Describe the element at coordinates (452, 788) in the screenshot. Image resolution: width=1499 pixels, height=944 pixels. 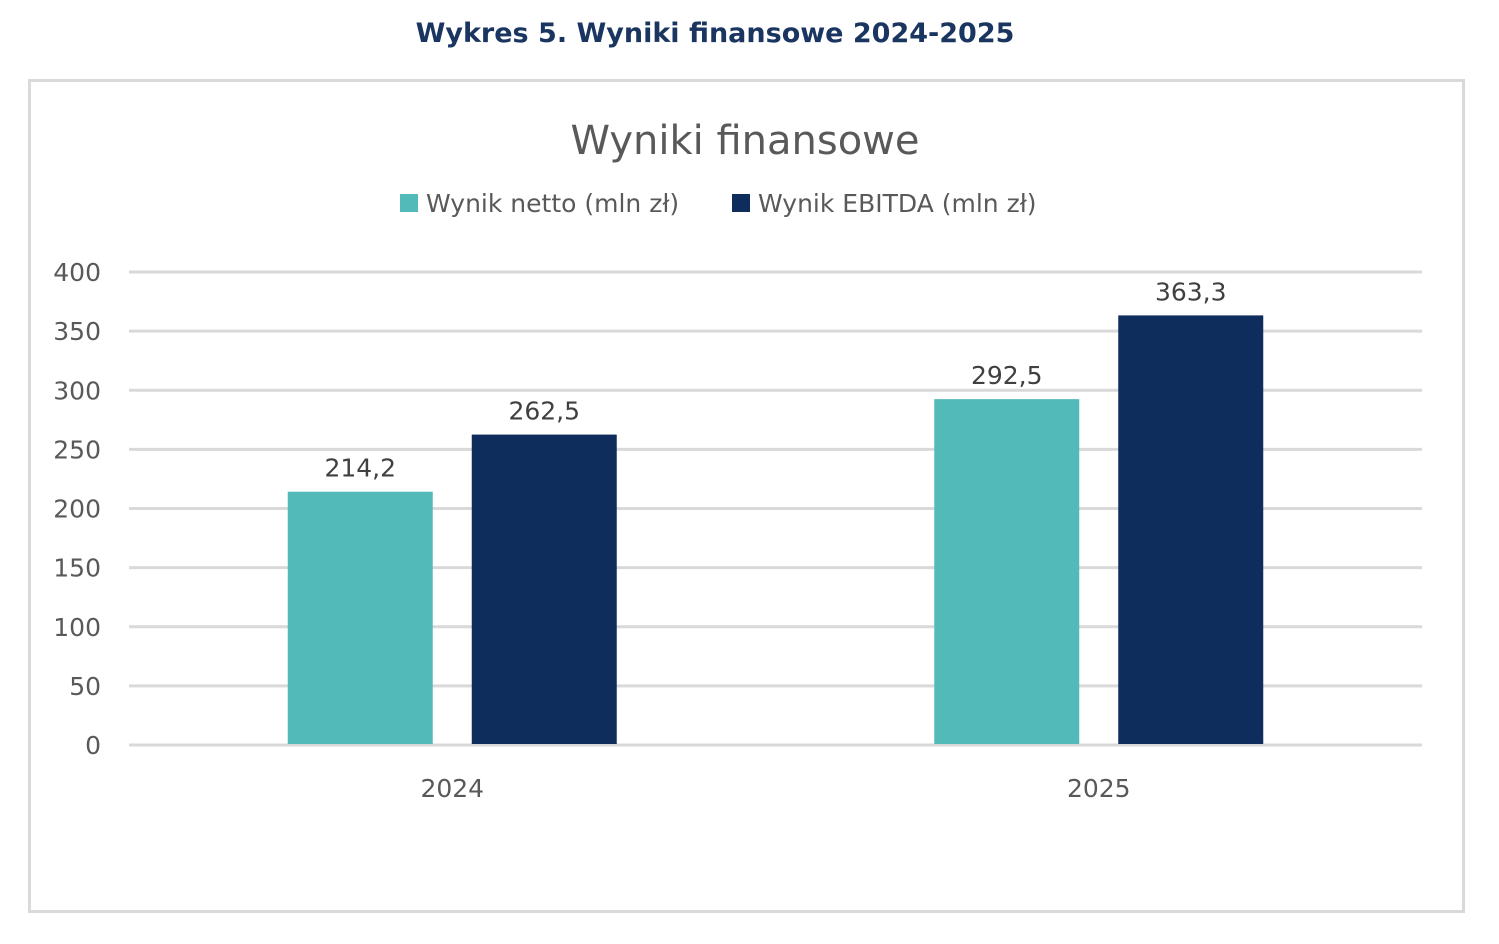
I see `x-tick-label: 2024` at that location.